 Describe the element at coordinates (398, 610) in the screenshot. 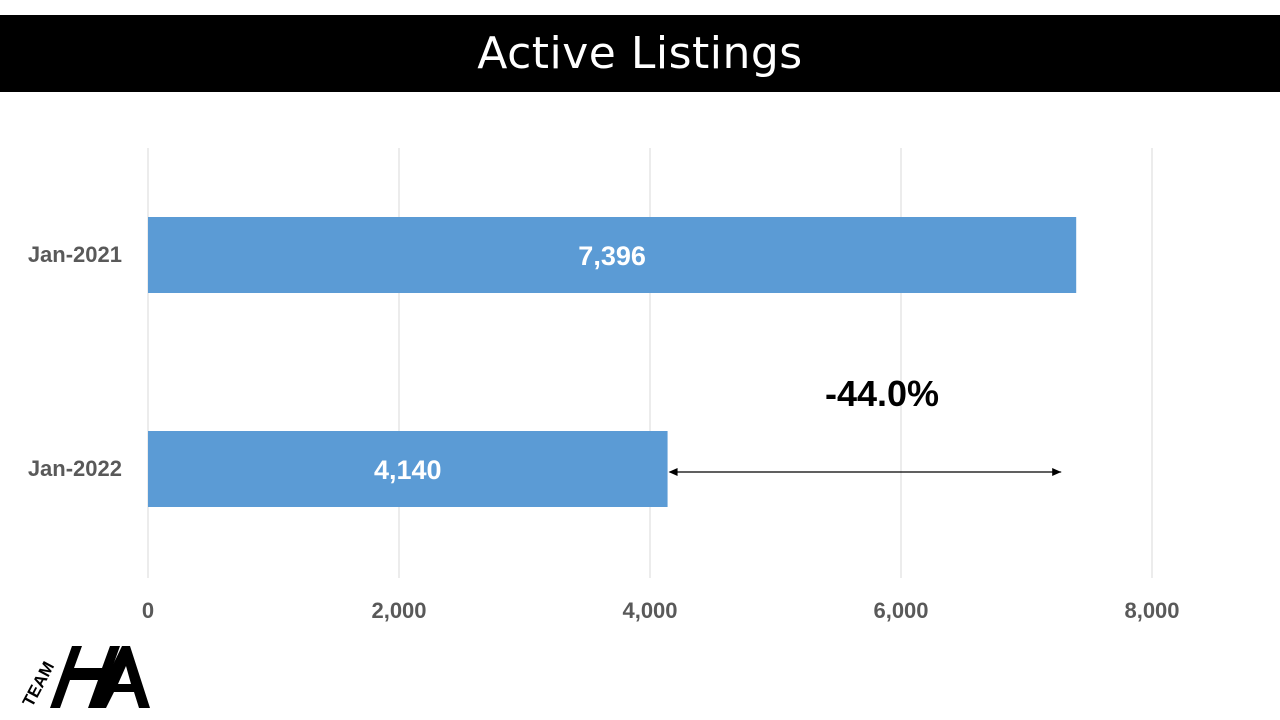

I see `x-tick-label: 2,000` at that location.